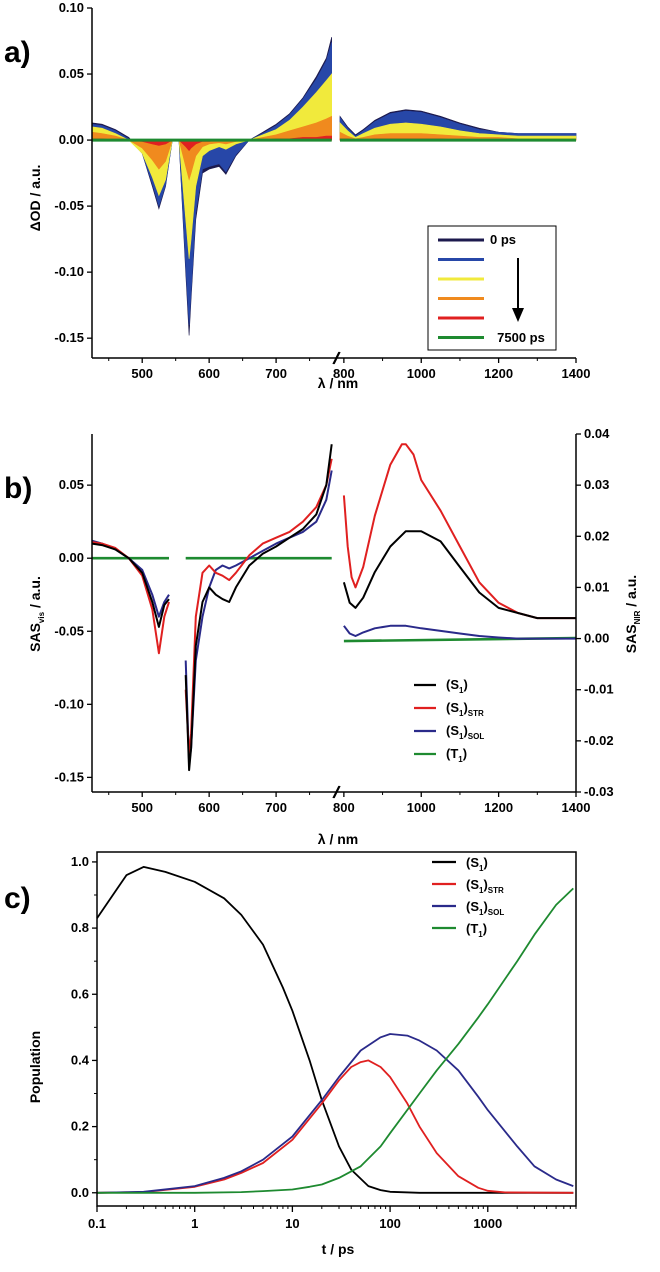 This screenshot has height=1272, width=660. Describe the element at coordinates (459, 575) in the screenshot. I see `sas-nir-(S1)` at that location.